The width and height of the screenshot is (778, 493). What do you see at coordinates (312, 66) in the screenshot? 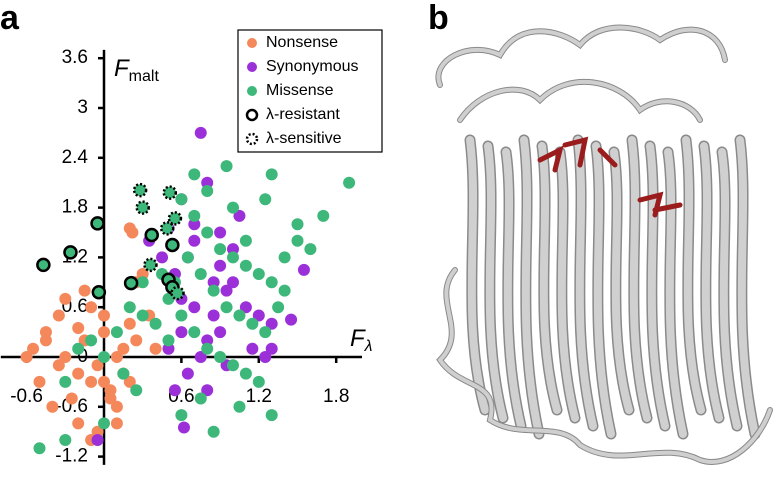
I see `legend-label: Synonymous` at bounding box center [312, 66].